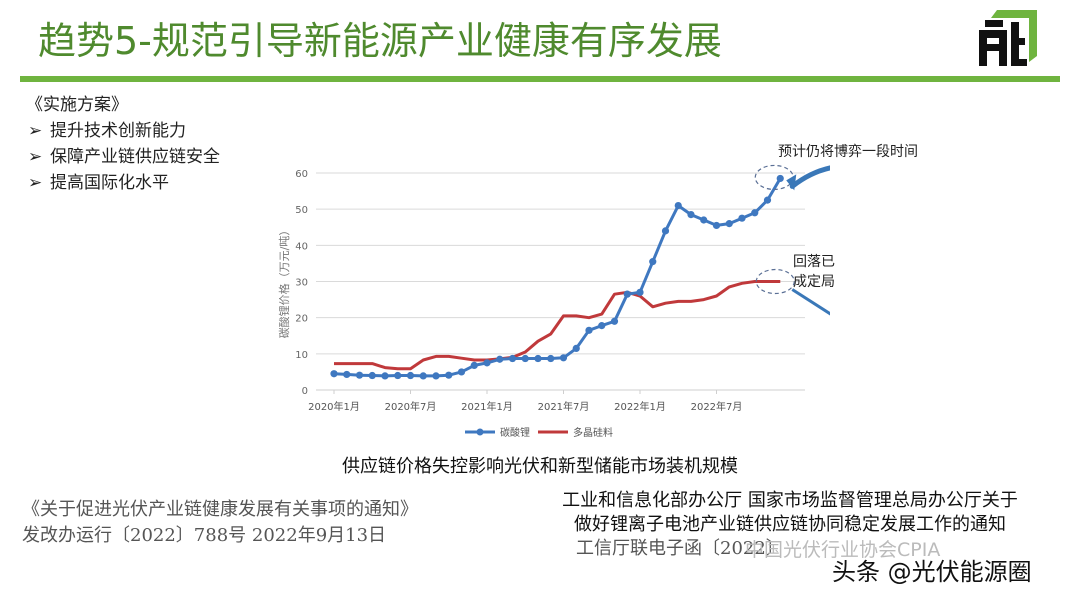  I want to click on fnt-logo-icon, so click(1008, 38).